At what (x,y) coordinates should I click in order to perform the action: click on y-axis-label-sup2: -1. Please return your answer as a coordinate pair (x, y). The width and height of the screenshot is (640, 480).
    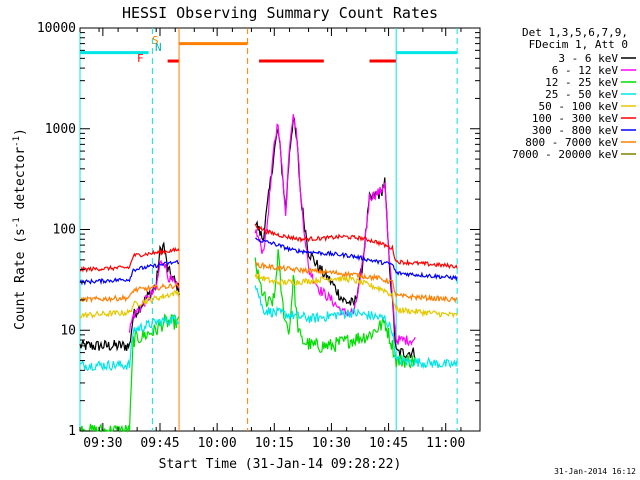
    Looking at the image, I should click on (17, 141).